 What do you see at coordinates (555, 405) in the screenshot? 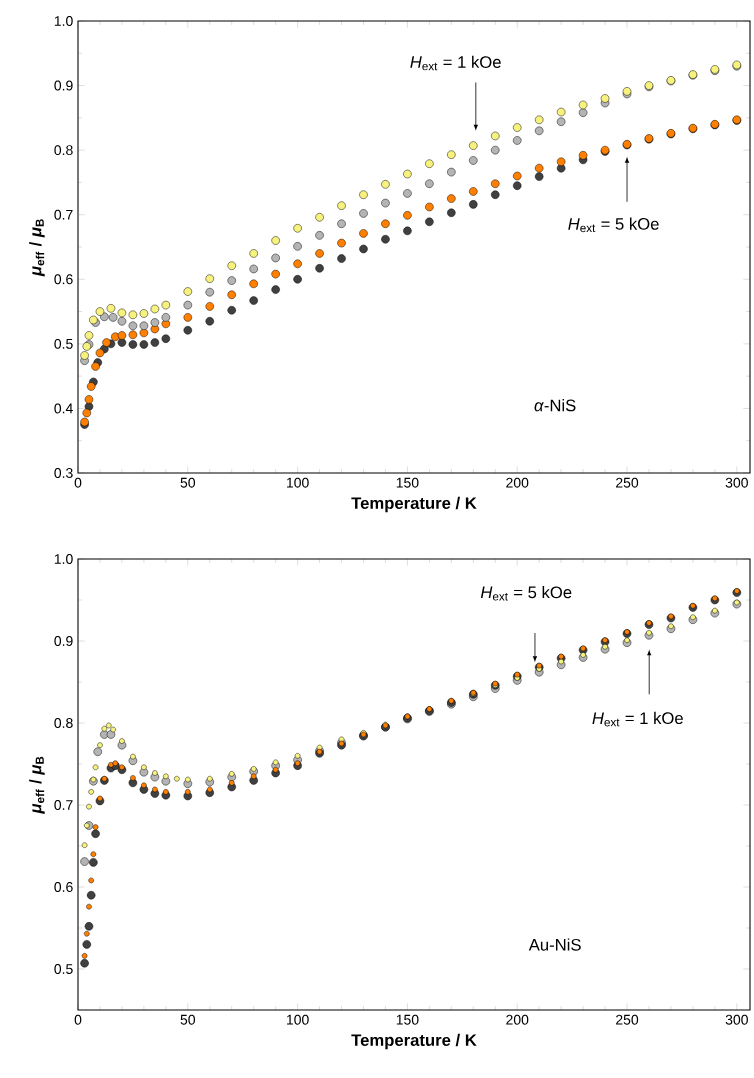
I see `annotation: α-NiS` at bounding box center [555, 405].